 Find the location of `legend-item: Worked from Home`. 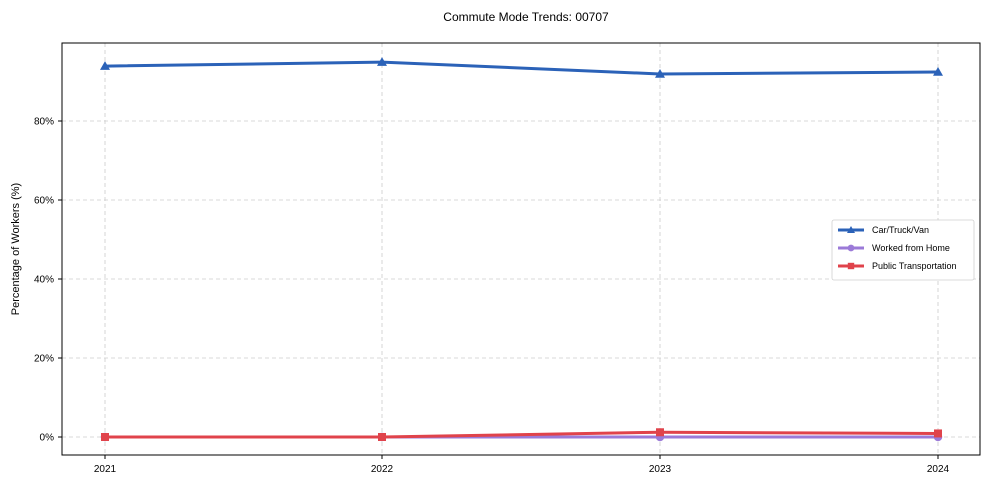

legend-item: Worked from Home is located at coordinates (894, 248).